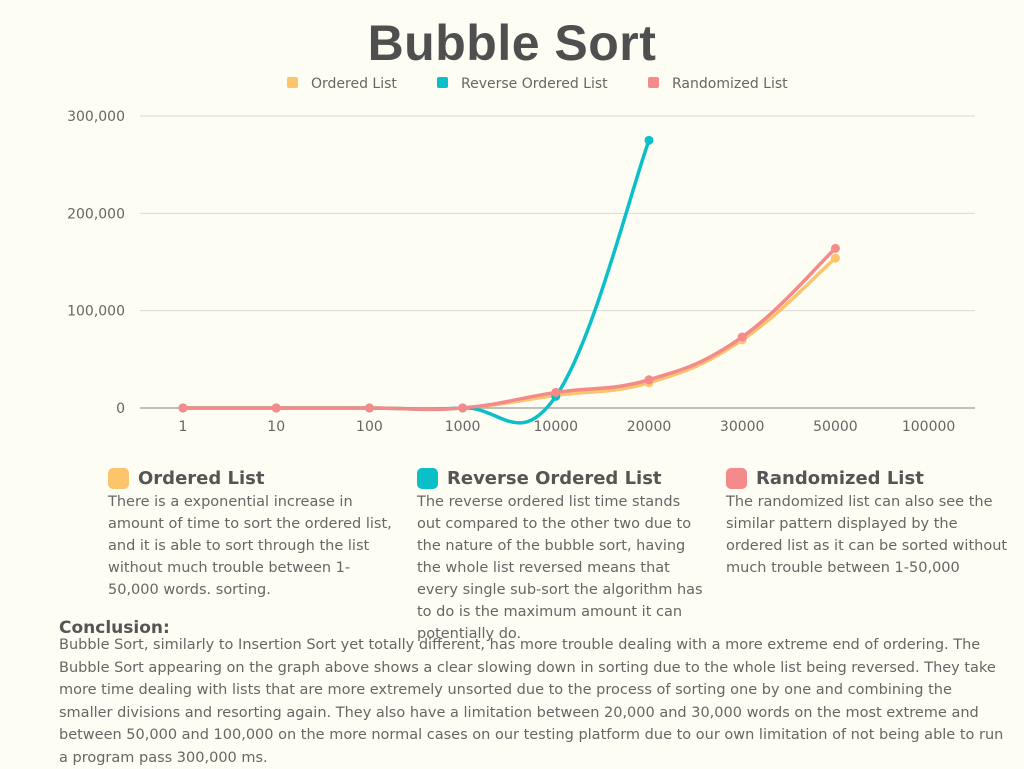 The image size is (1024, 769). What do you see at coordinates (276, 427) in the screenshot?
I see `x-tick-label-1: 10` at bounding box center [276, 427].